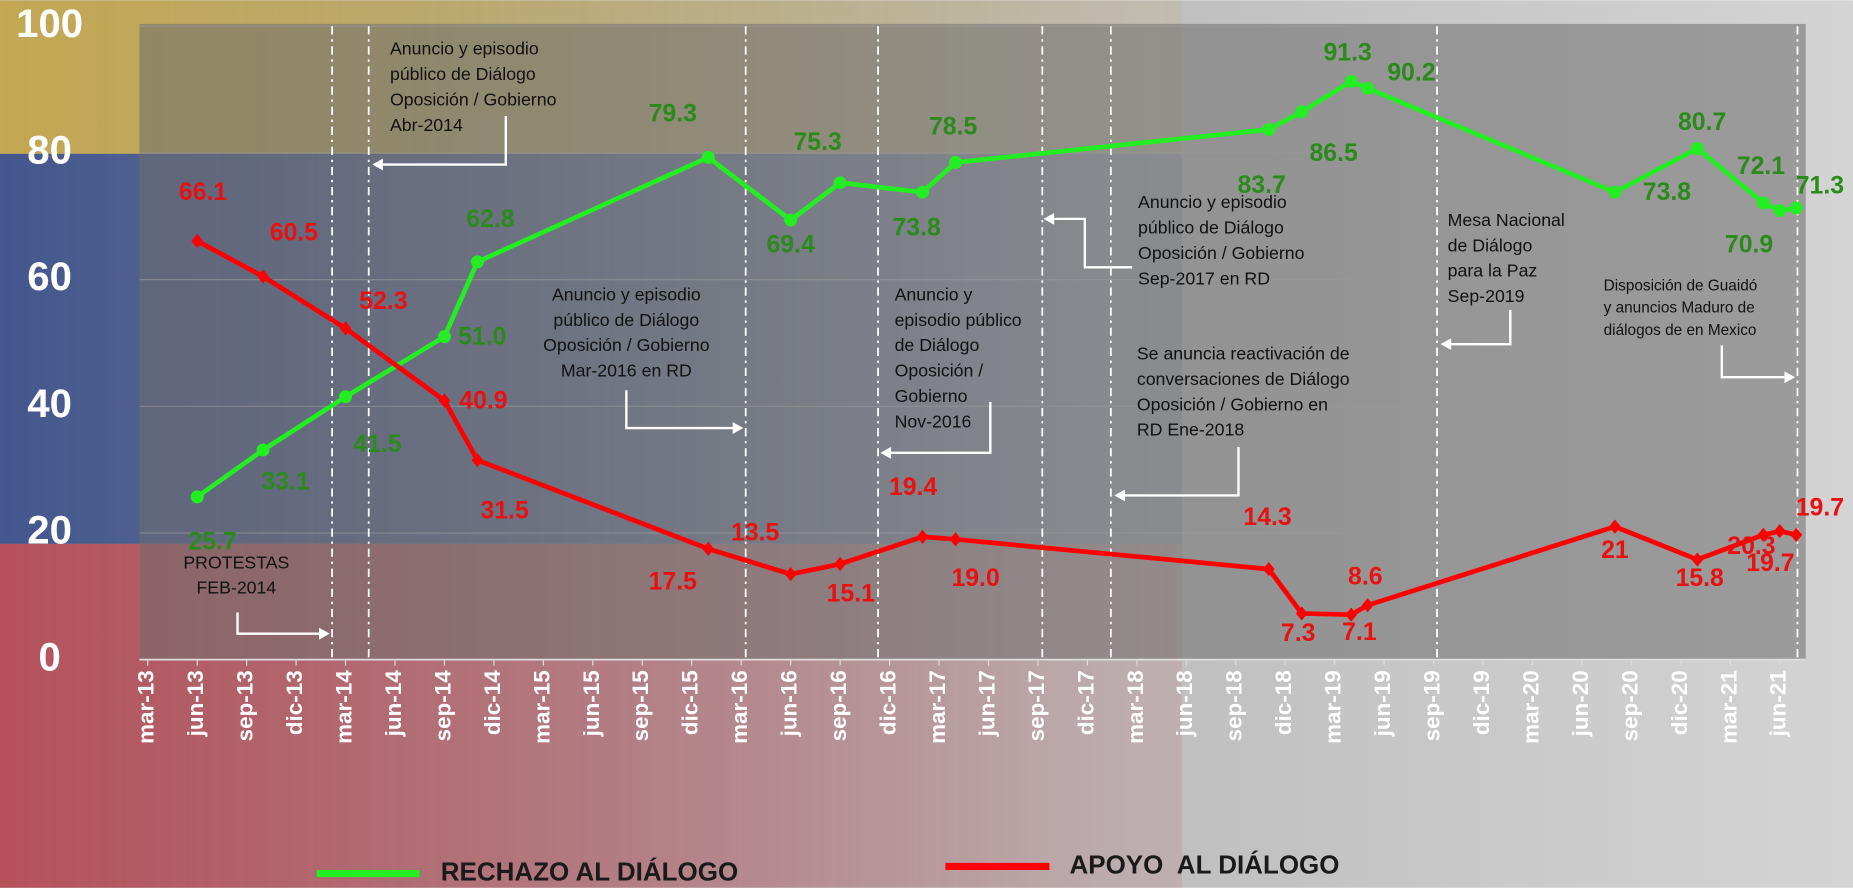 This screenshot has height=888, width=1853. Describe the element at coordinates (1333, 153) in the screenshot. I see `data-label: 86.5` at that location.